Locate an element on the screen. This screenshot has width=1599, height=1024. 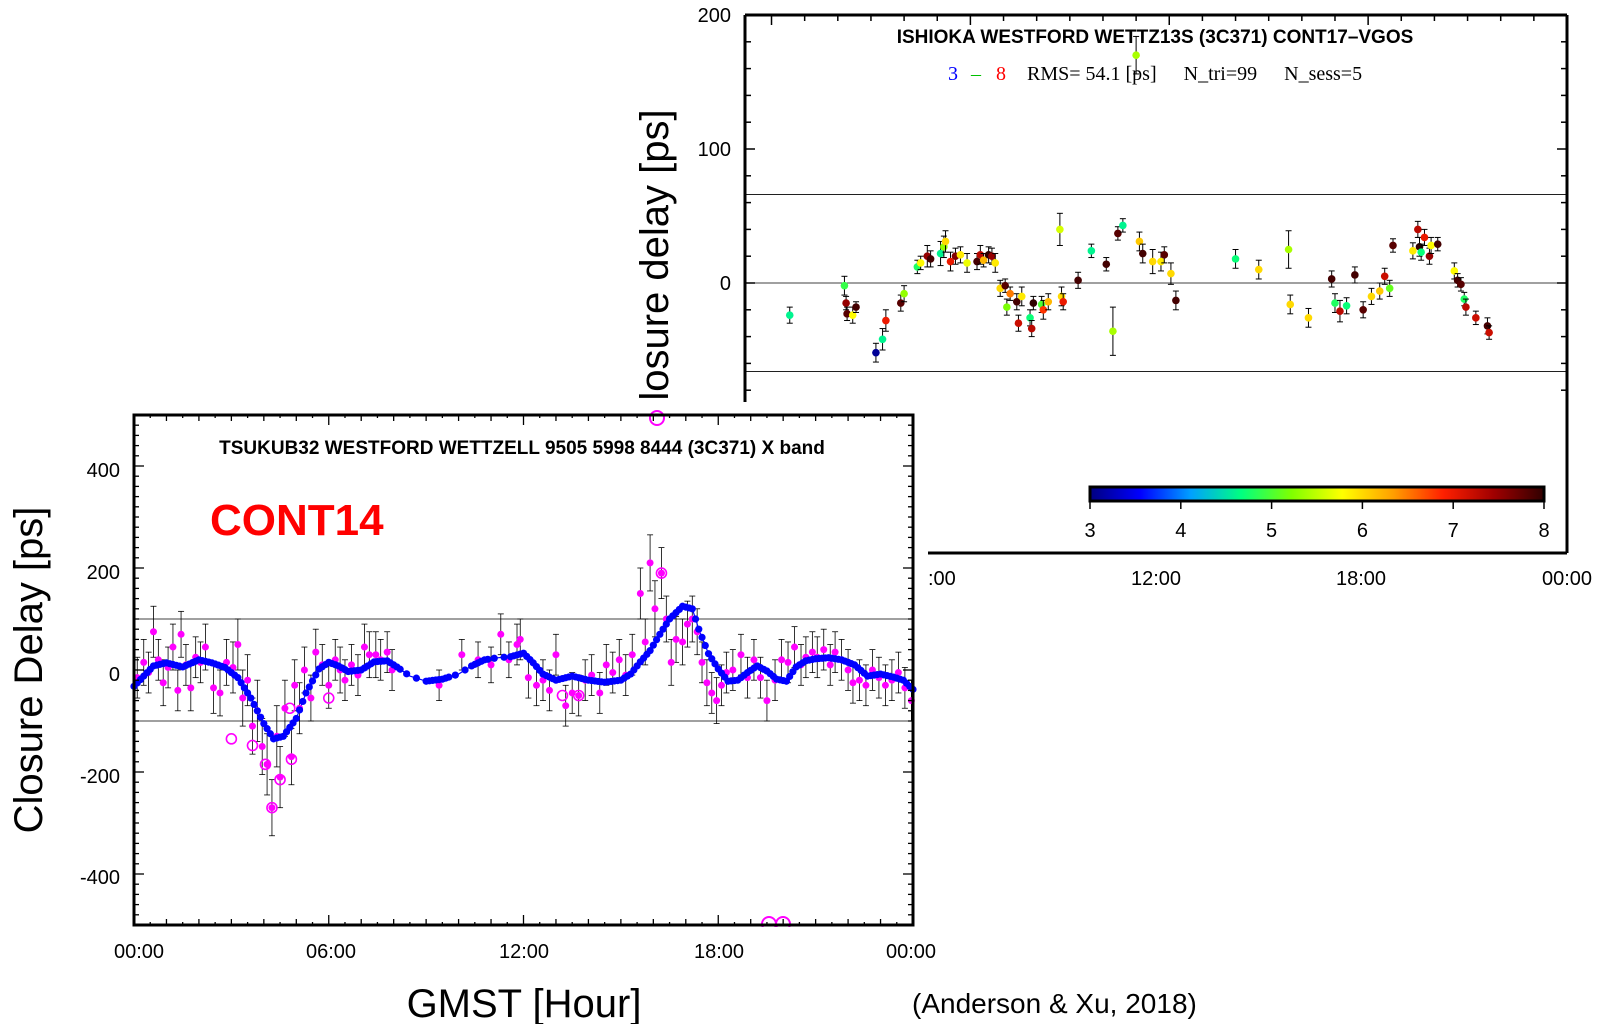
c14-ytick-400: 400 is located at coordinates (103, 471).